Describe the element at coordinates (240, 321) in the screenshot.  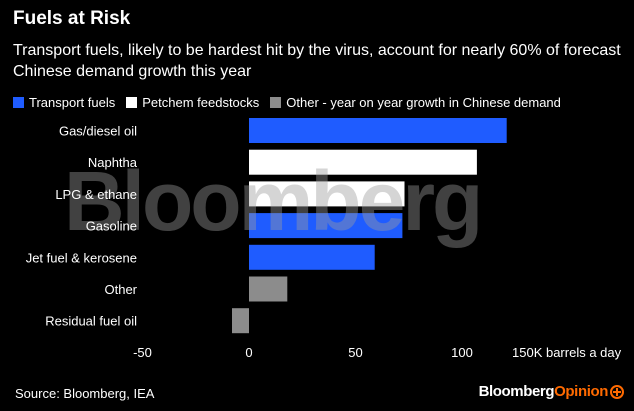
I see `bar-residual-fuel-oil` at that location.